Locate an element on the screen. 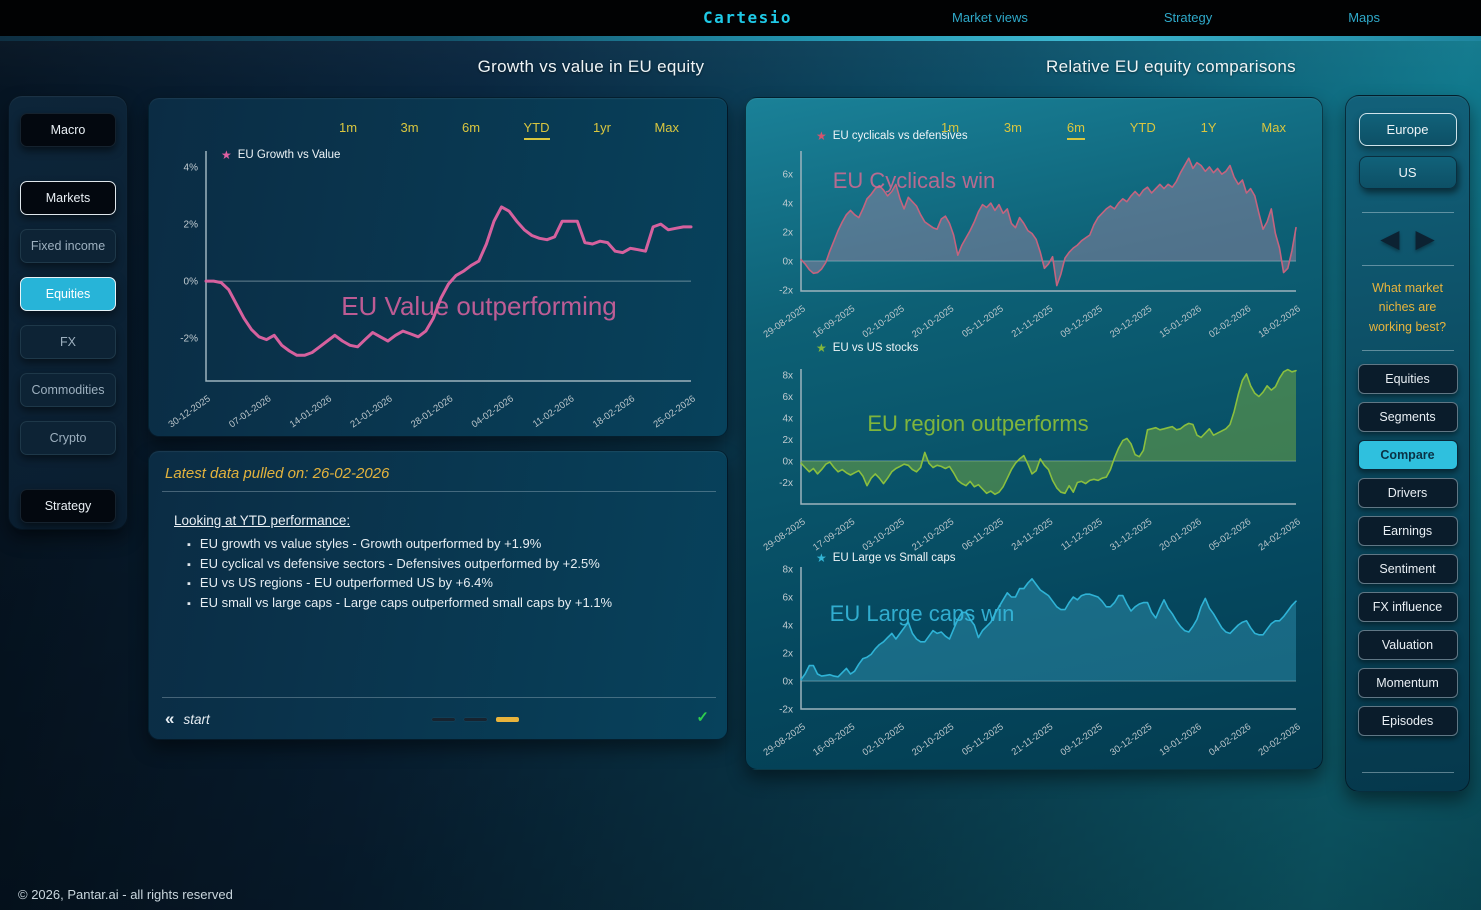 The width and height of the screenshot is (1481, 910). svg-text: 0x is located at coordinates (787, 262).